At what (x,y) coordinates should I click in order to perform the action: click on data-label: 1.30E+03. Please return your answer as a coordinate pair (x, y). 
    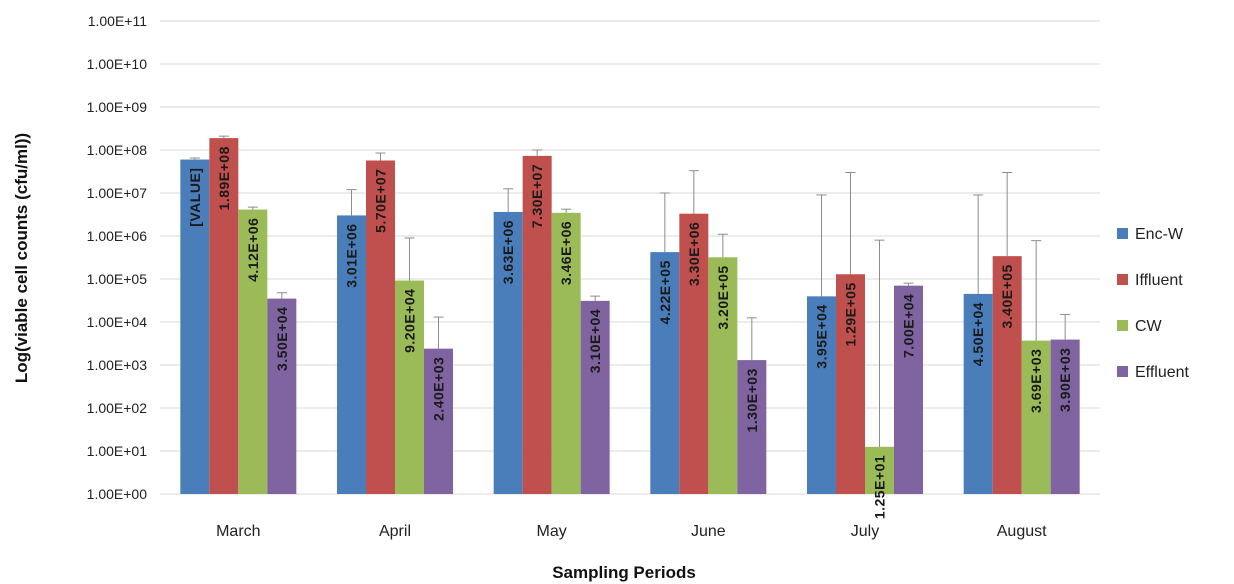
    Looking at the image, I should click on (752, 400).